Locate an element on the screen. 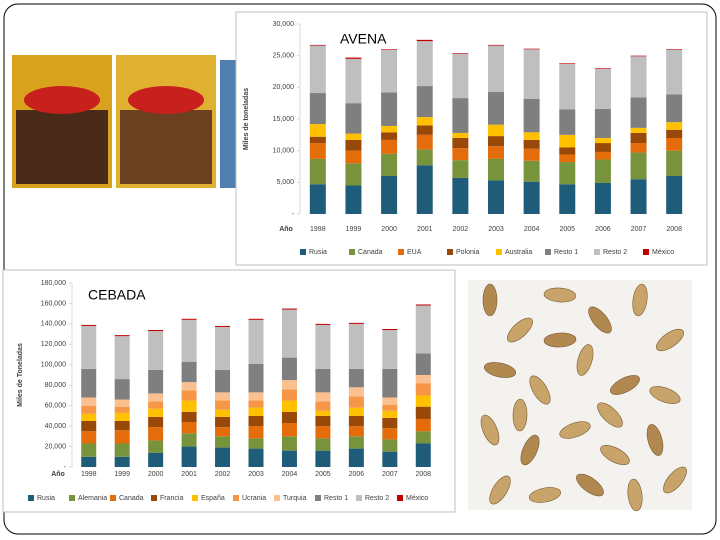 The width and height of the screenshot is (720, 540). x-tick-label: 2002 is located at coordinates (223, 474).